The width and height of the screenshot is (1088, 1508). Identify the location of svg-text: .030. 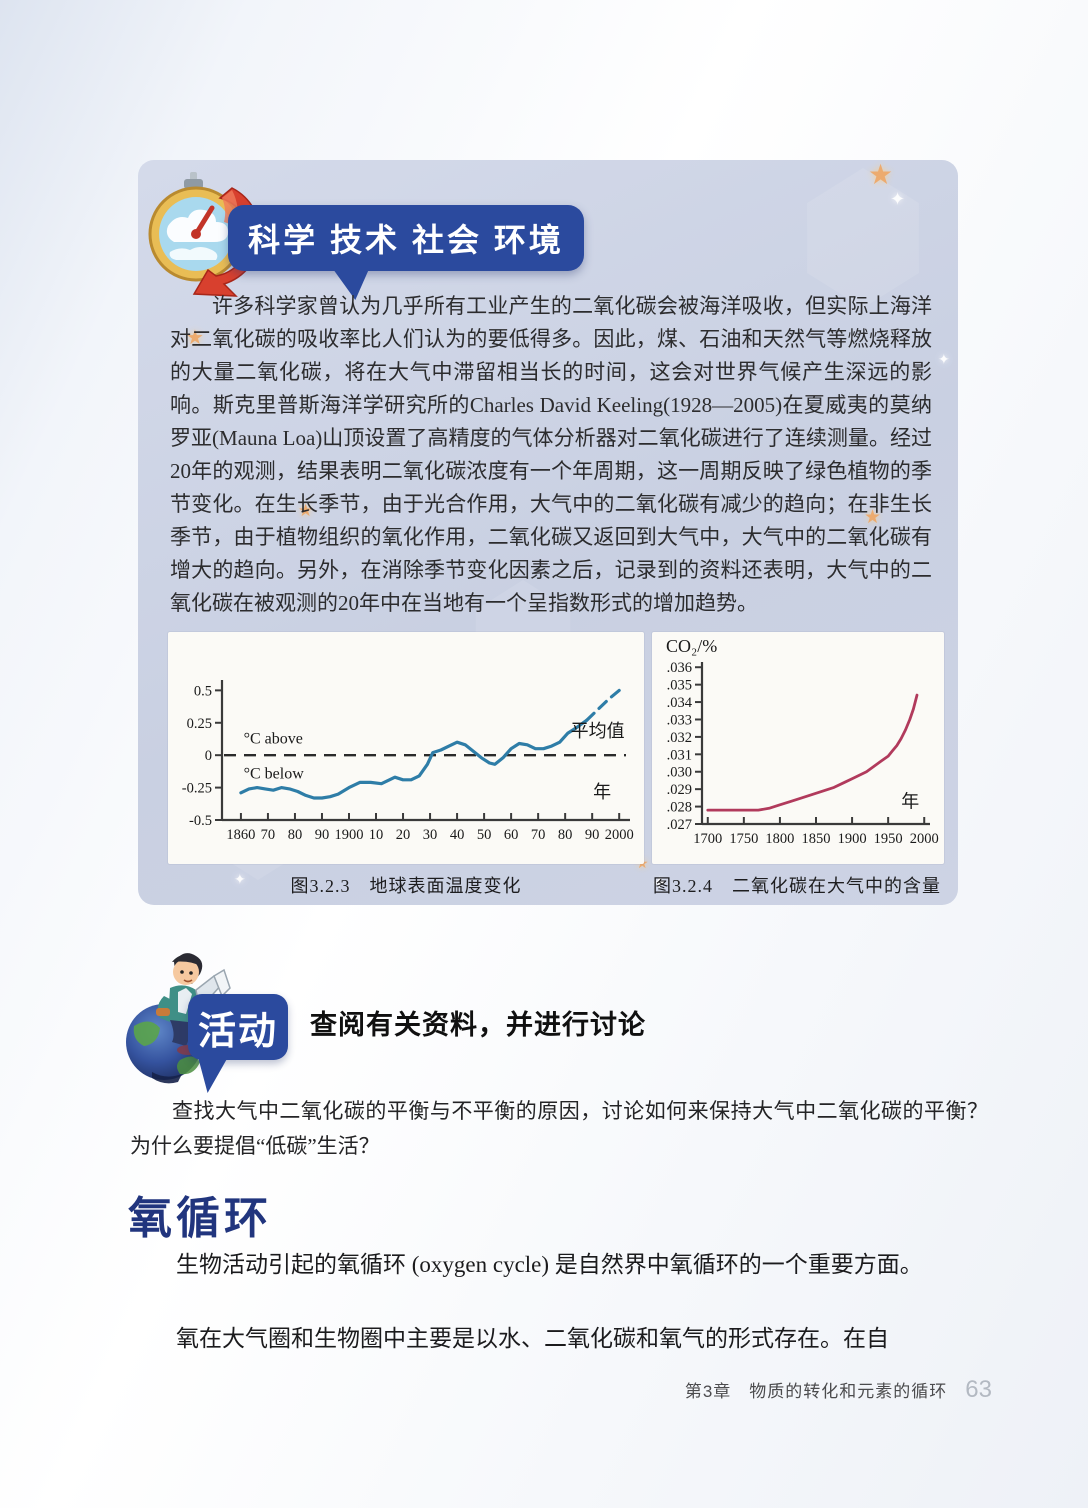
(679, 773).